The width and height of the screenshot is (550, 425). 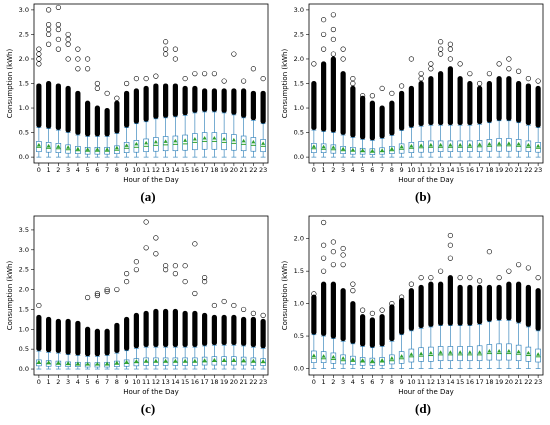 I want to click on x-tick-label: 16, so click(x=470, y=170).